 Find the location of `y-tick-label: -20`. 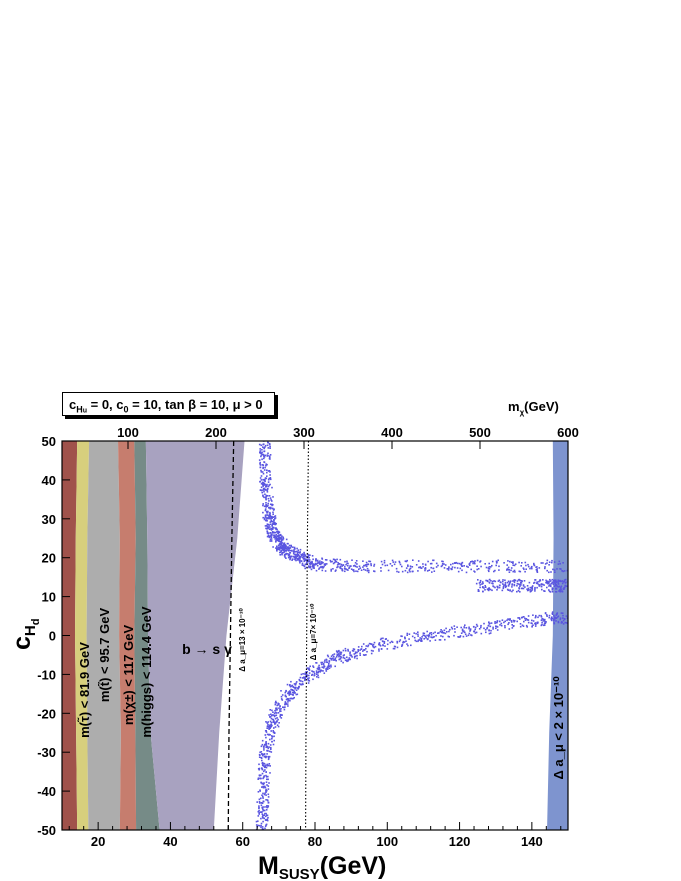

y-tick-label: -20 is located at coordinates (46, 713).